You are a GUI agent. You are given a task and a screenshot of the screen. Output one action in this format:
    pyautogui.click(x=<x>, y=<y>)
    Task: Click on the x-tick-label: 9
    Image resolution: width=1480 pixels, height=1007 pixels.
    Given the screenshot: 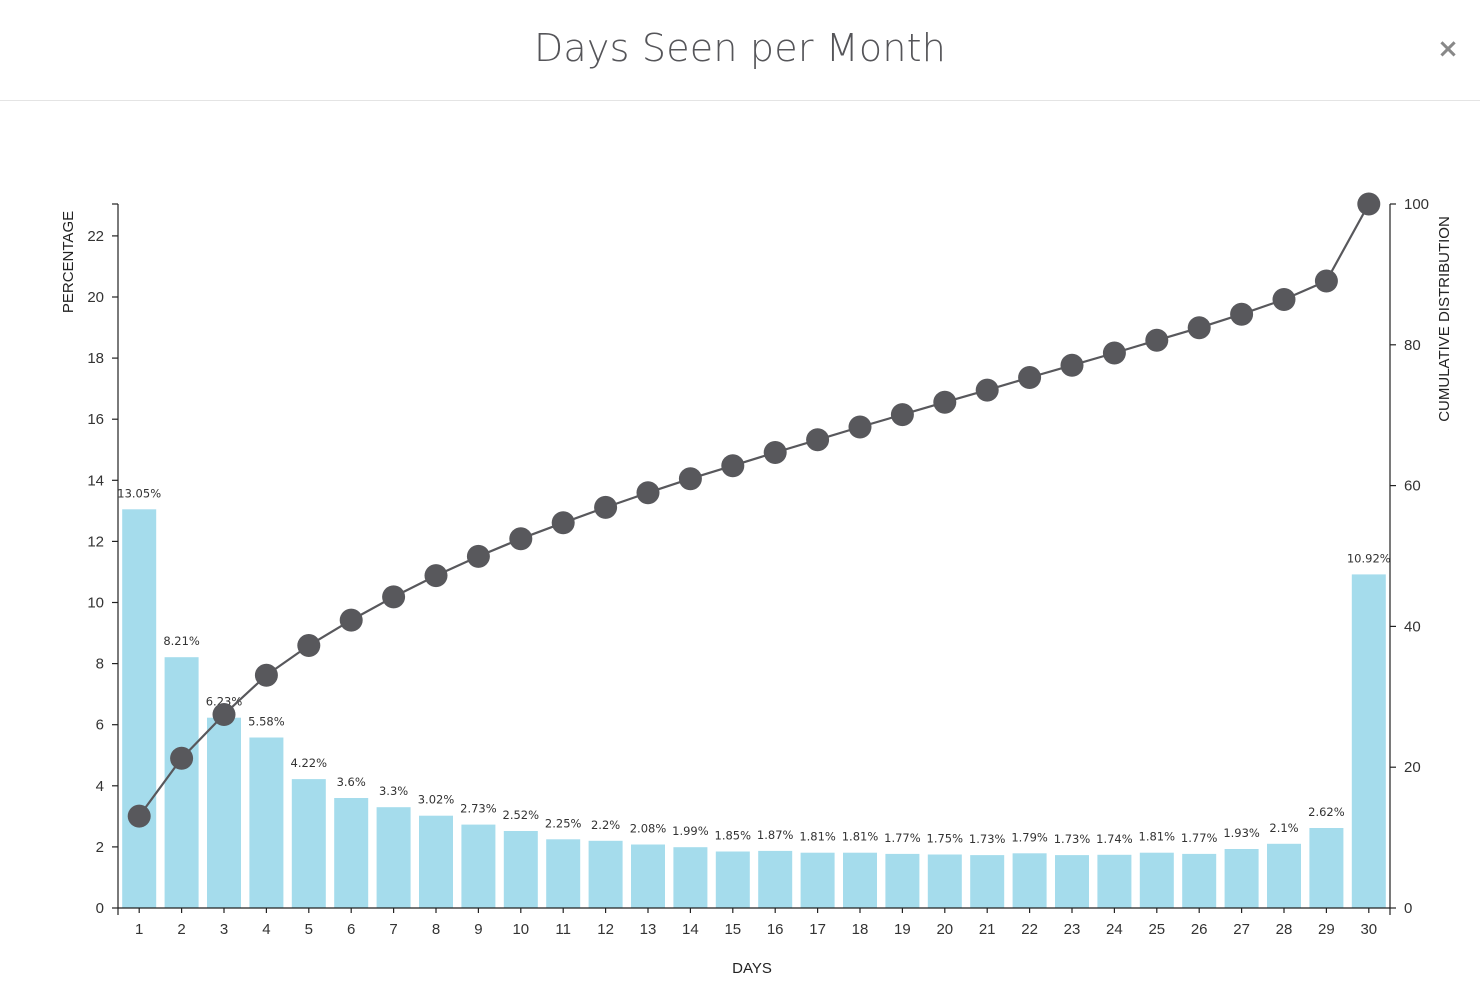 What is the action you would take?
    pyautogui.click(x=478, y=929)
    